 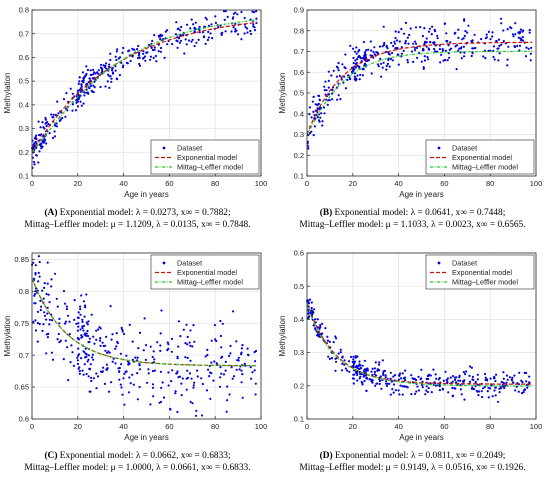 What do you see at coordinates (123, 426) in the screenshot?
I see `x-tick-label: 40` at bounding box center [123, 426].